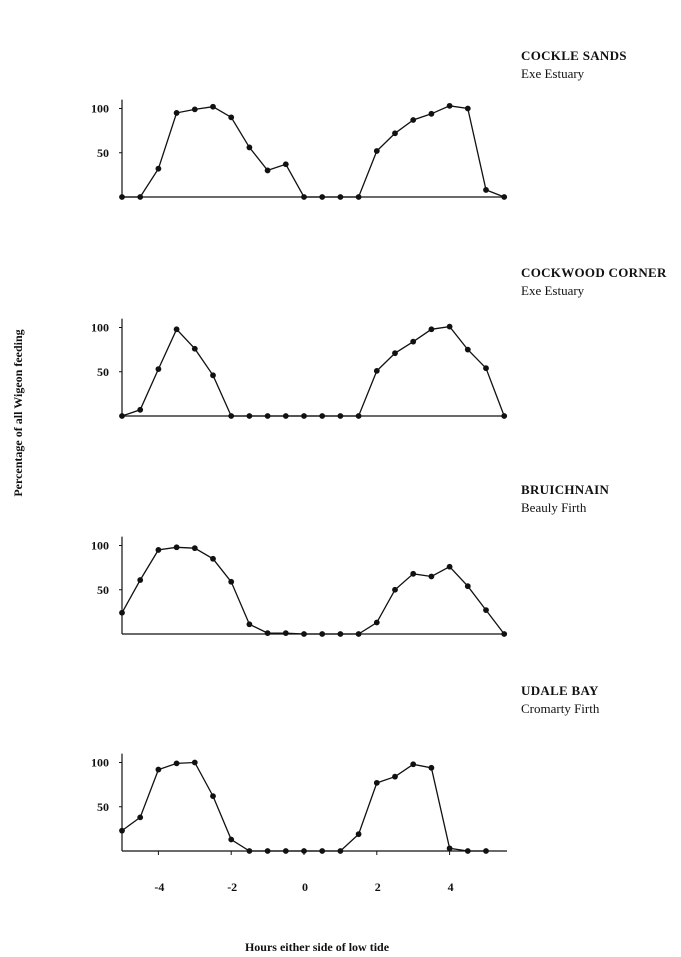 The image size is (681, 957). I want to click on panel-cockle-sands: 50 100 COCKLE SANDS Exe Estuary, so click(359, 124).